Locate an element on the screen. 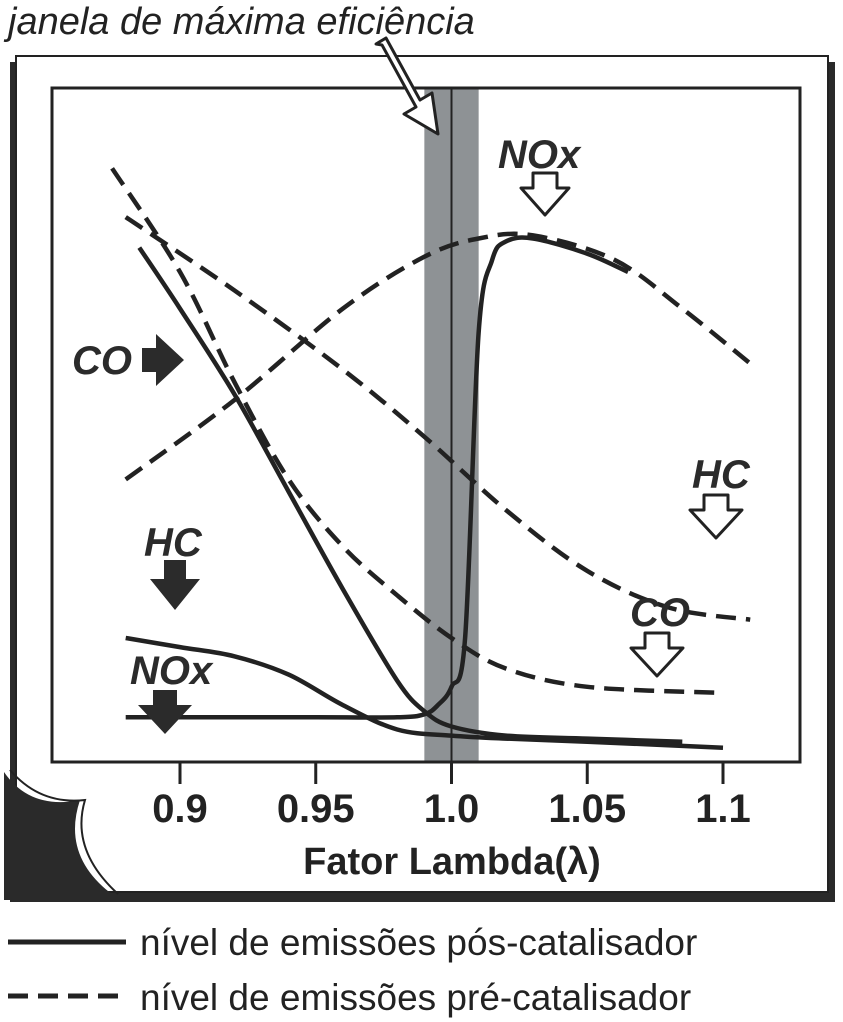 The height and width of the screenshot is (1022, 843). legend-dashed-label: nível de emissões pré-catalisador is located at coordinates (415, 997).